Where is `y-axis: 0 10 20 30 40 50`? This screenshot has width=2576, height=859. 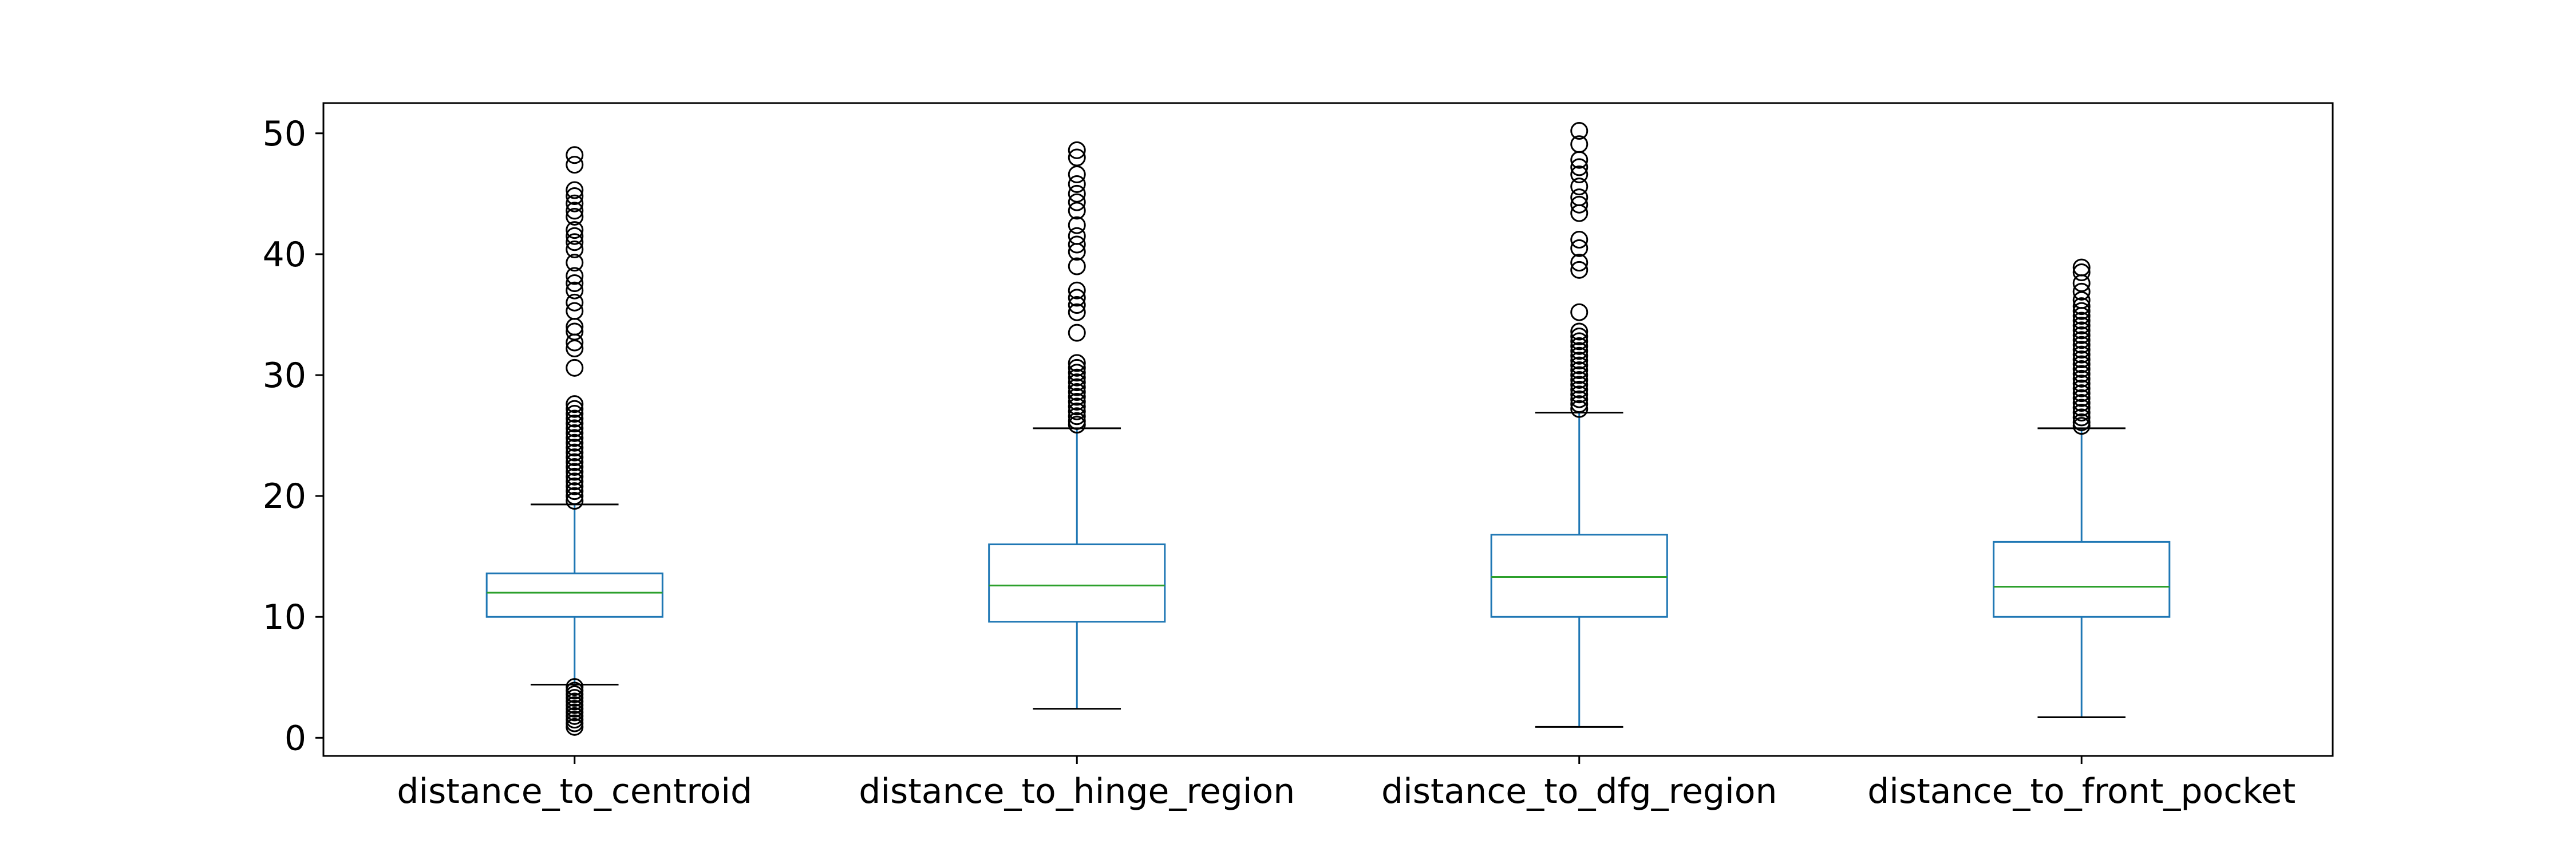 y-axis: 0 10 20 30 40 50 is located at coordinates (293, 436).